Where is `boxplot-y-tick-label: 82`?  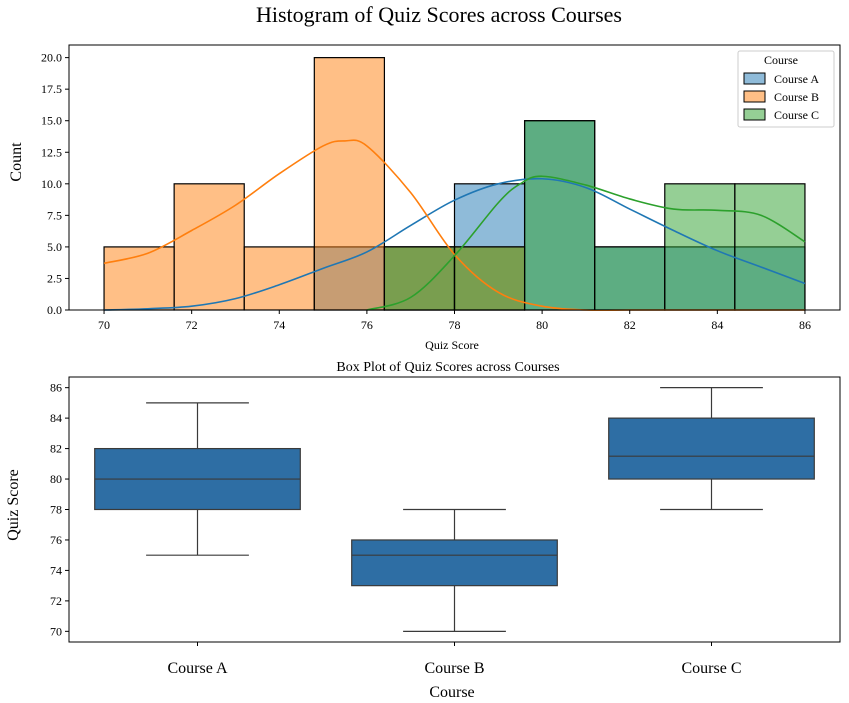
boxplot-y-tick-label: 82 is located at coordinates (56, 449).